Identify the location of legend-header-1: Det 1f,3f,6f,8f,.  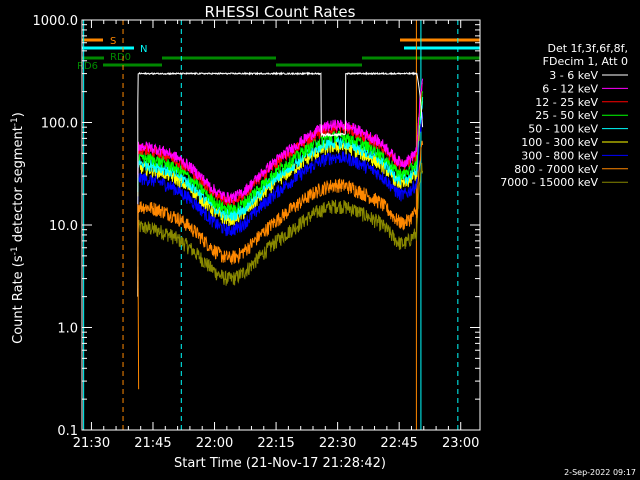
(587, 48).